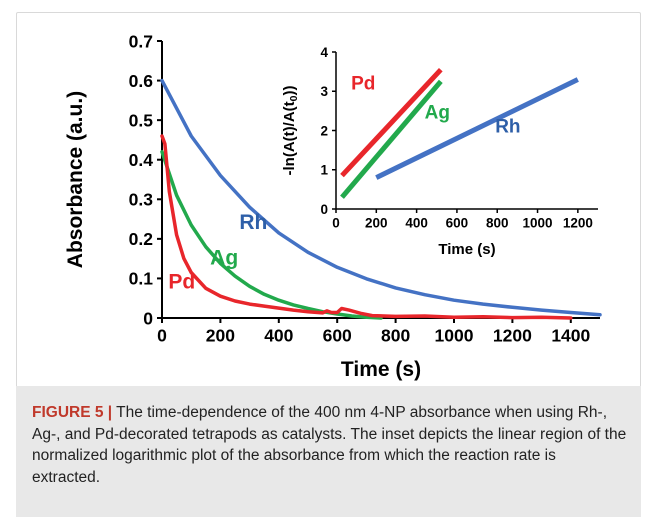 This screenshot has height=525, width=659. Describe the element at coordinates (363, 83) in the screenshot. I see `inset-series-label-pd: Pd` at that location.